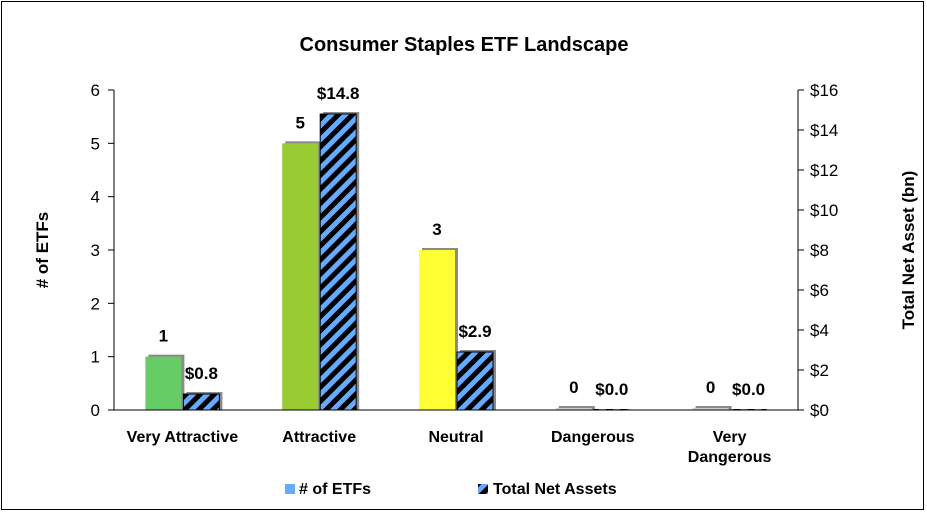  What do you see at coordinates (819, 290) in the screenshot?
I see `right-tick-label: $6` at bounding box center [819, 290].